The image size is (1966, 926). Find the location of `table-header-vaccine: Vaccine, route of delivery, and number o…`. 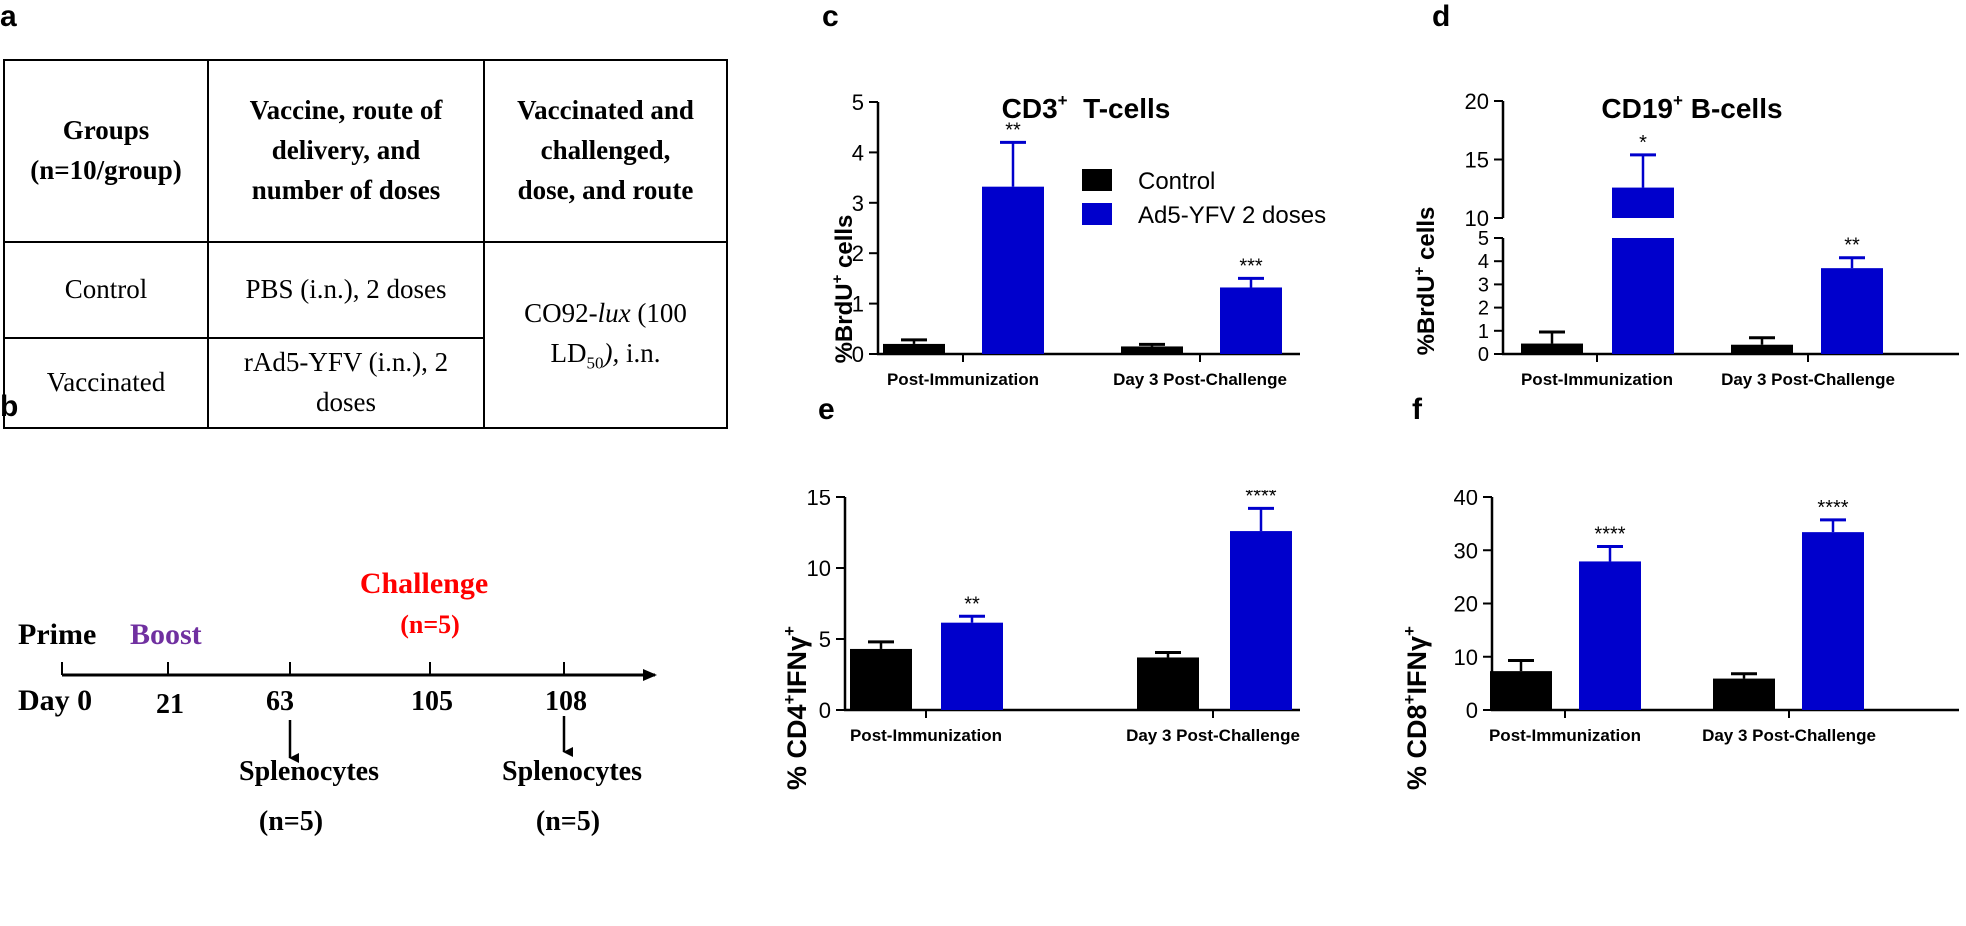

table-header-vaccine: Vaccine, route of delivery, and number o… is located at coordinates (346, 151).